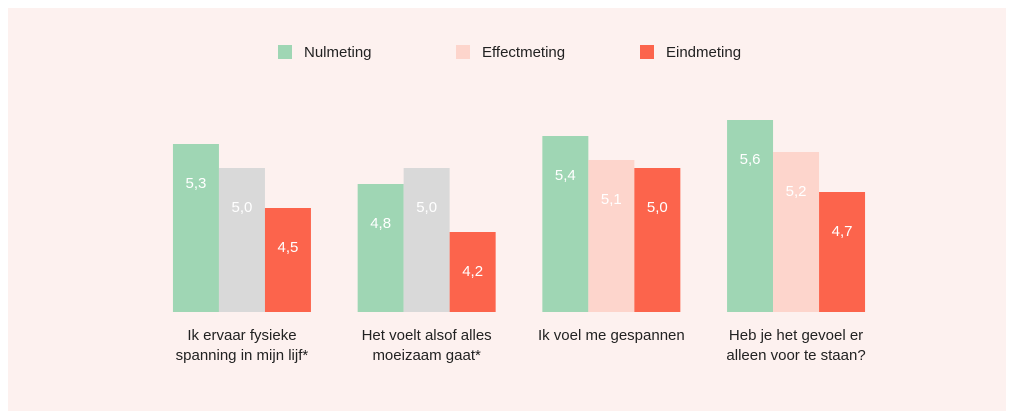 This screenshot has width=1014, height=419. I want to click on value-label: 5,3, so click(196, 183).